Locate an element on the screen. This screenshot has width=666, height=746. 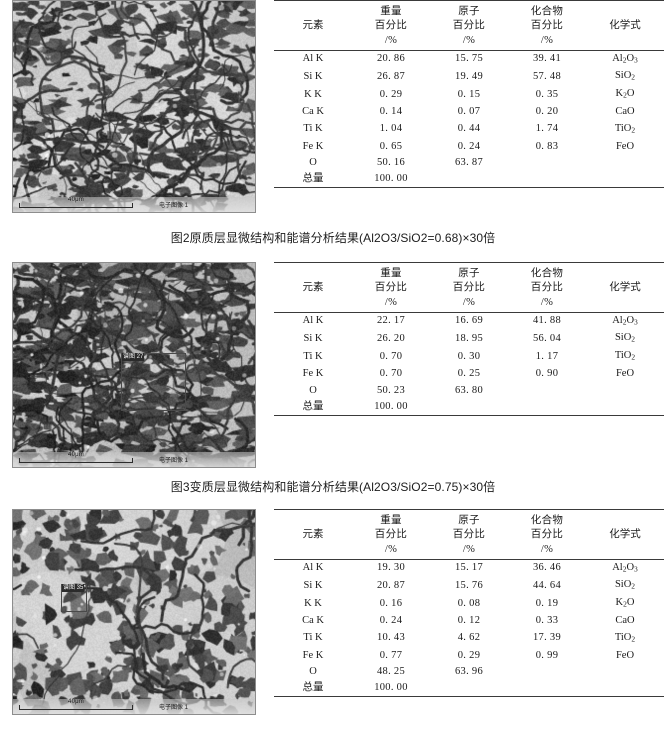
col-header-atomic-l3: /% is located at coordinates (469, 40).